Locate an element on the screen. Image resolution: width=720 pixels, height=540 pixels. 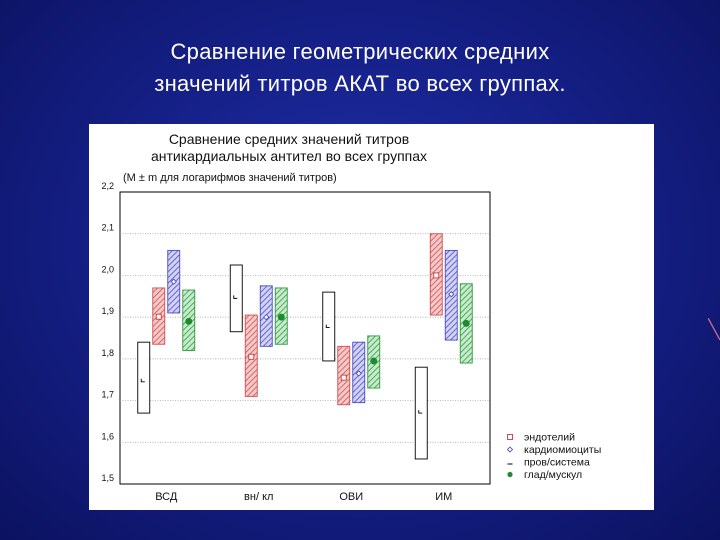
legend-label: пров/система is located at coordinates (557, 463).